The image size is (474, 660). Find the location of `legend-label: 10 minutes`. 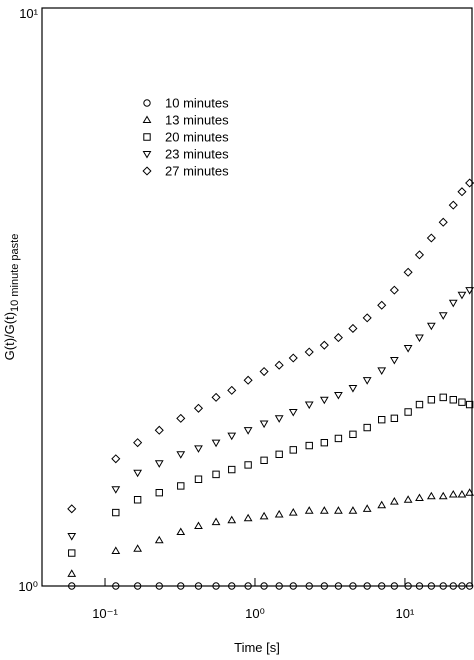

legend-label: 10 minutes is located at coordinates (197, 103).